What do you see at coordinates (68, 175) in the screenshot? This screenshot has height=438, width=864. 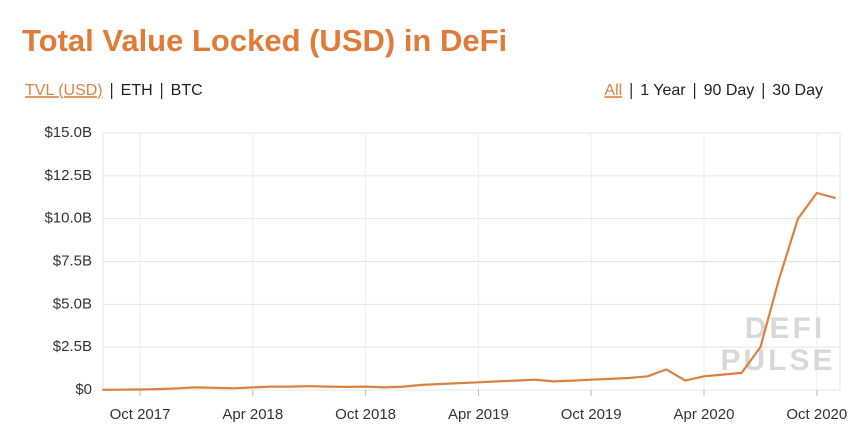 I see `y-tick-label: $12.5B` at bounding box center [68, 175].